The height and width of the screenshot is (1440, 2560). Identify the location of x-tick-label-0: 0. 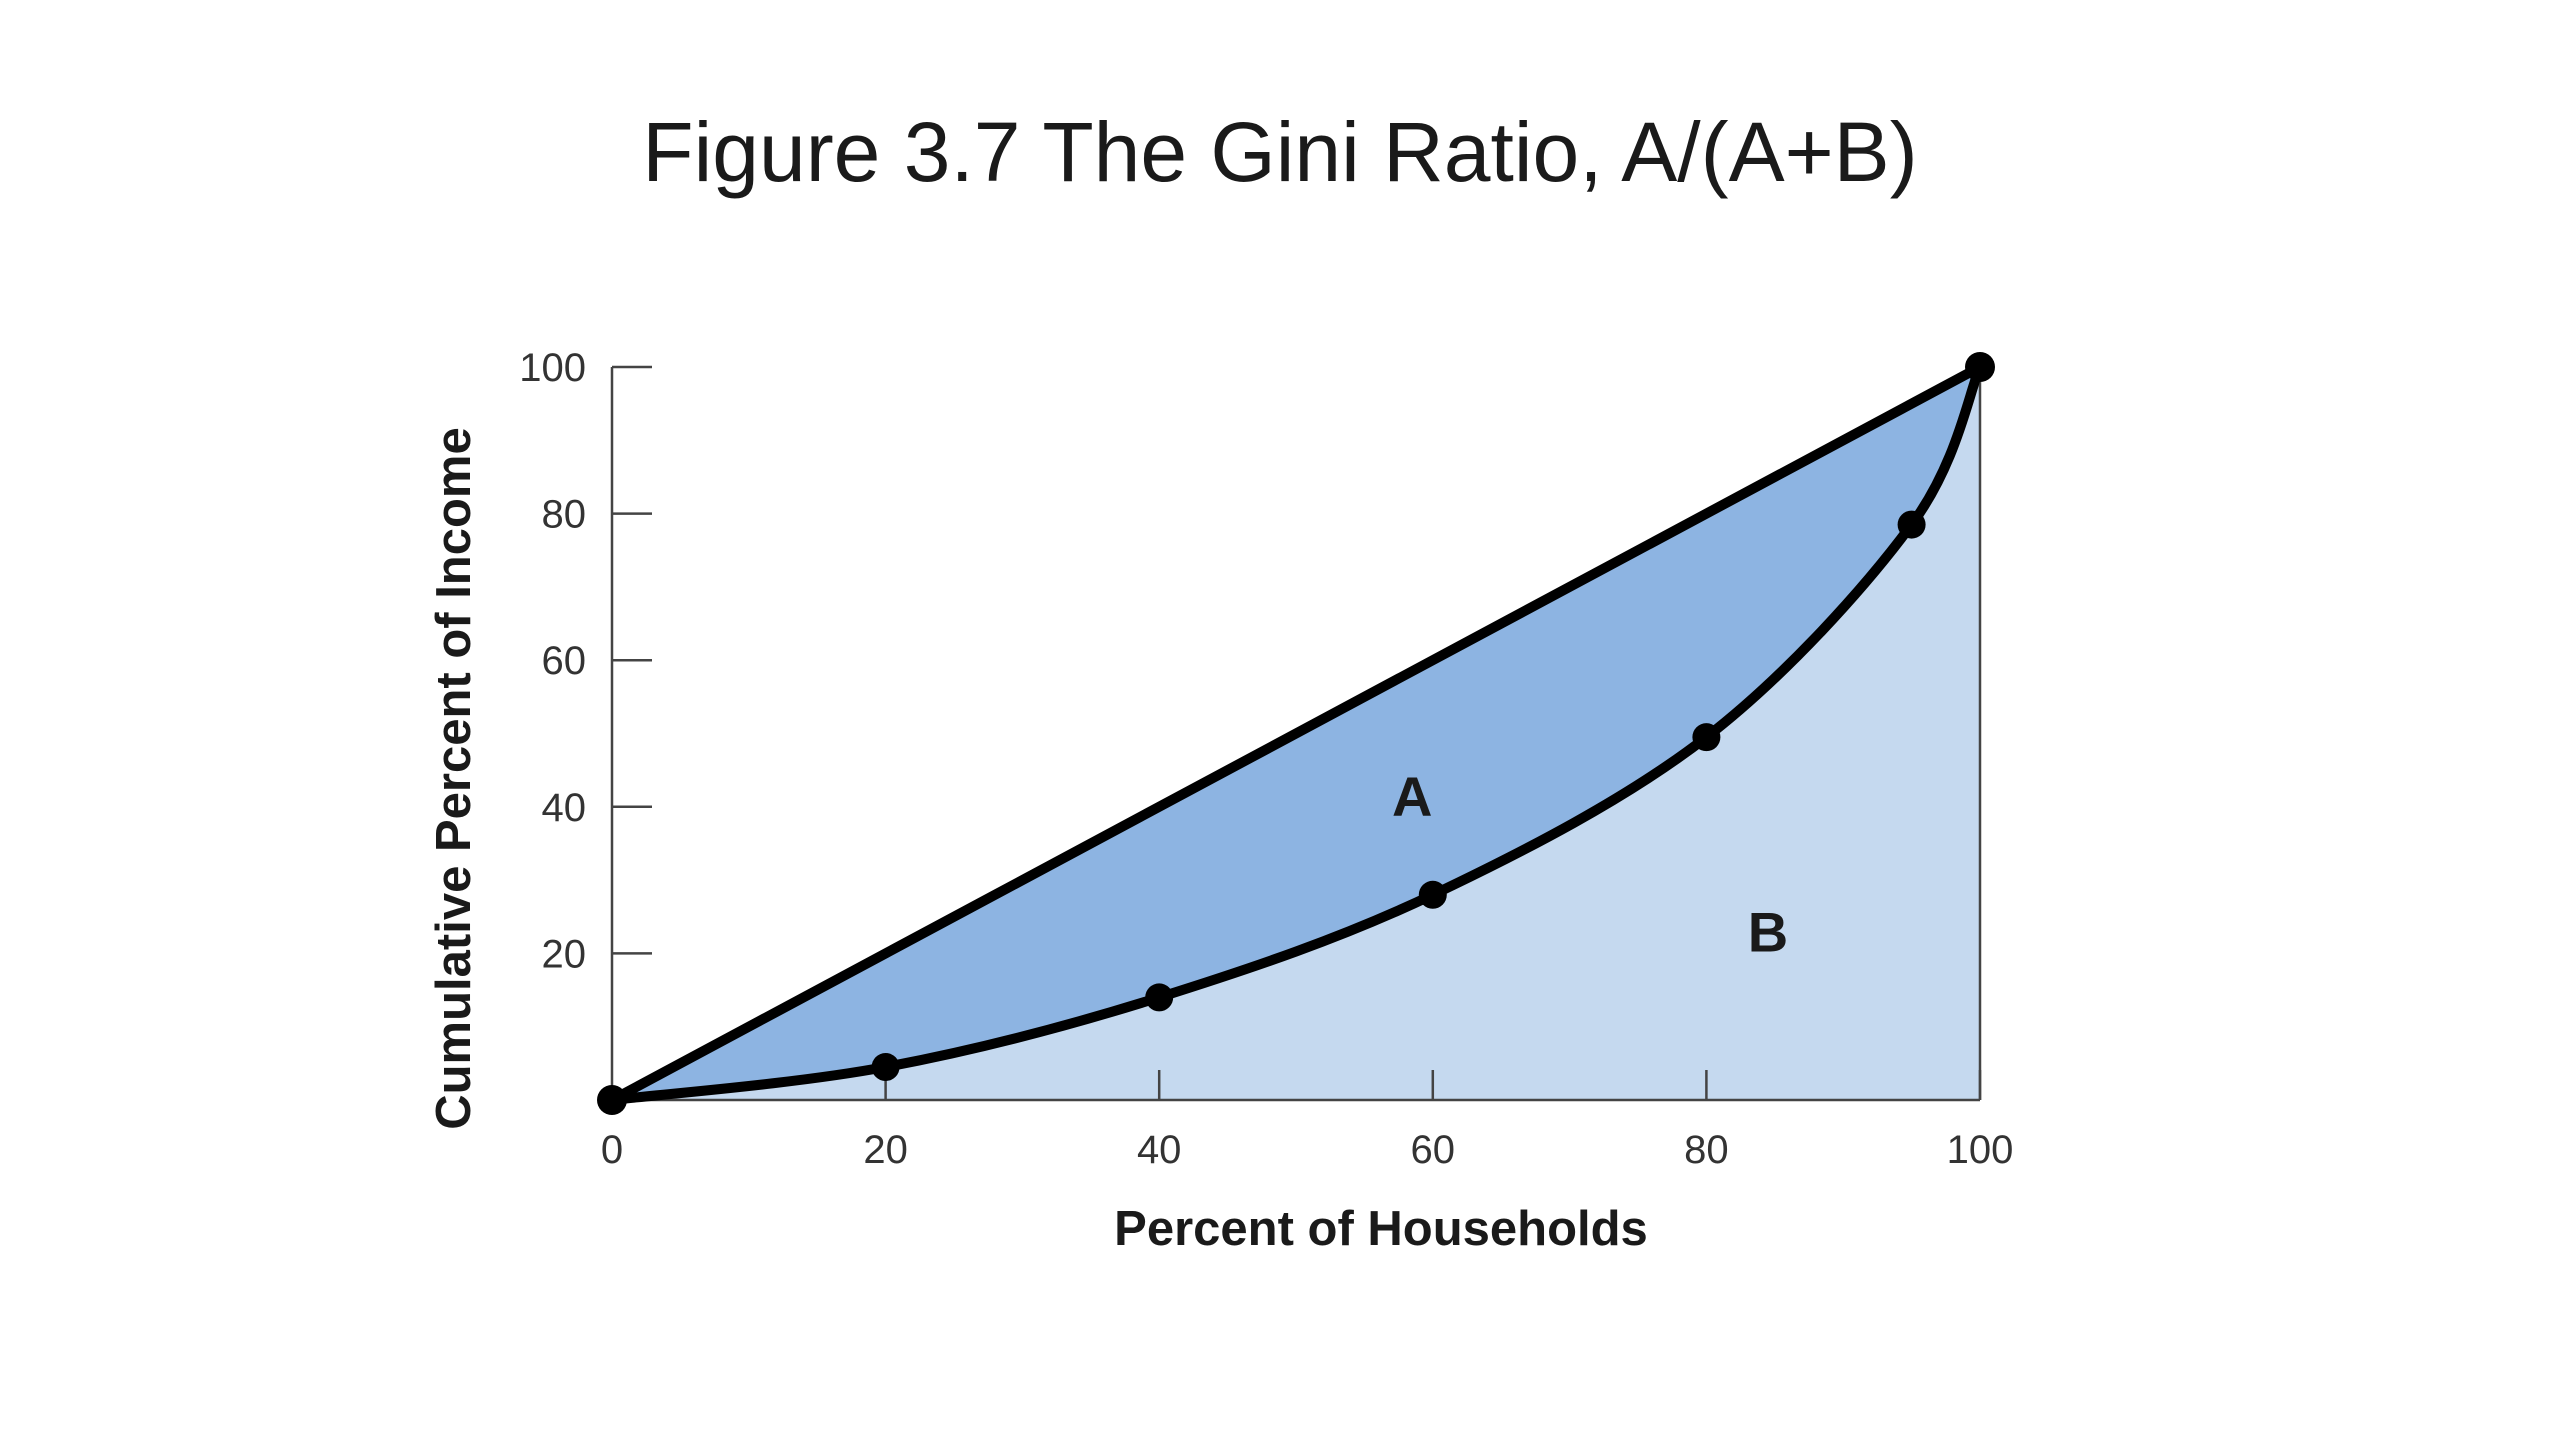
(612, 1150).